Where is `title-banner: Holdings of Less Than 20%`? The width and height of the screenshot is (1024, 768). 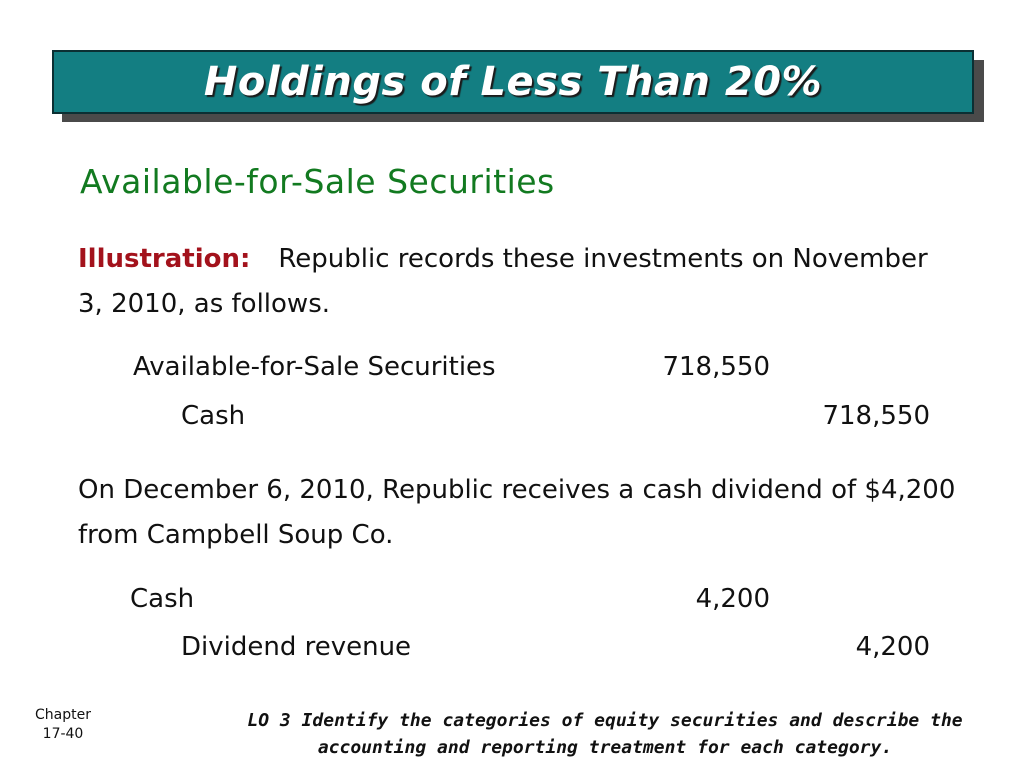
title-banner: Holdings of Less Than 20% is located at coordinates (513, 82).